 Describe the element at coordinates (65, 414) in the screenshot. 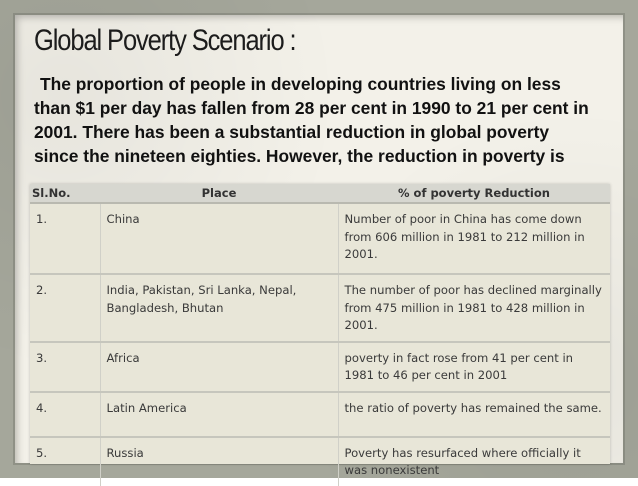

I see `cell-sl-no: 4.` at that location.